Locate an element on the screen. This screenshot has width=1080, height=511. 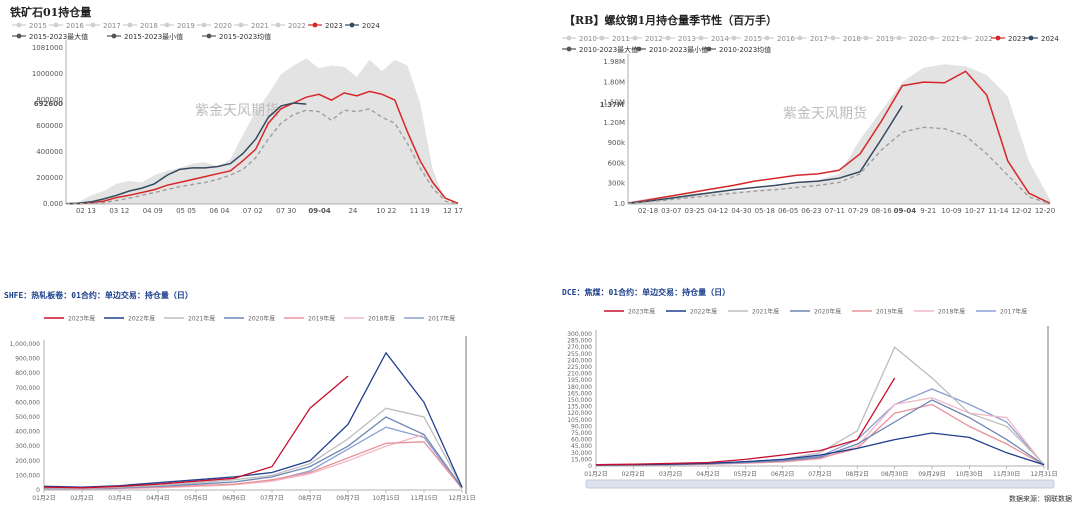
x-tick-label: 06 04 is located at coordinates (219, 211).